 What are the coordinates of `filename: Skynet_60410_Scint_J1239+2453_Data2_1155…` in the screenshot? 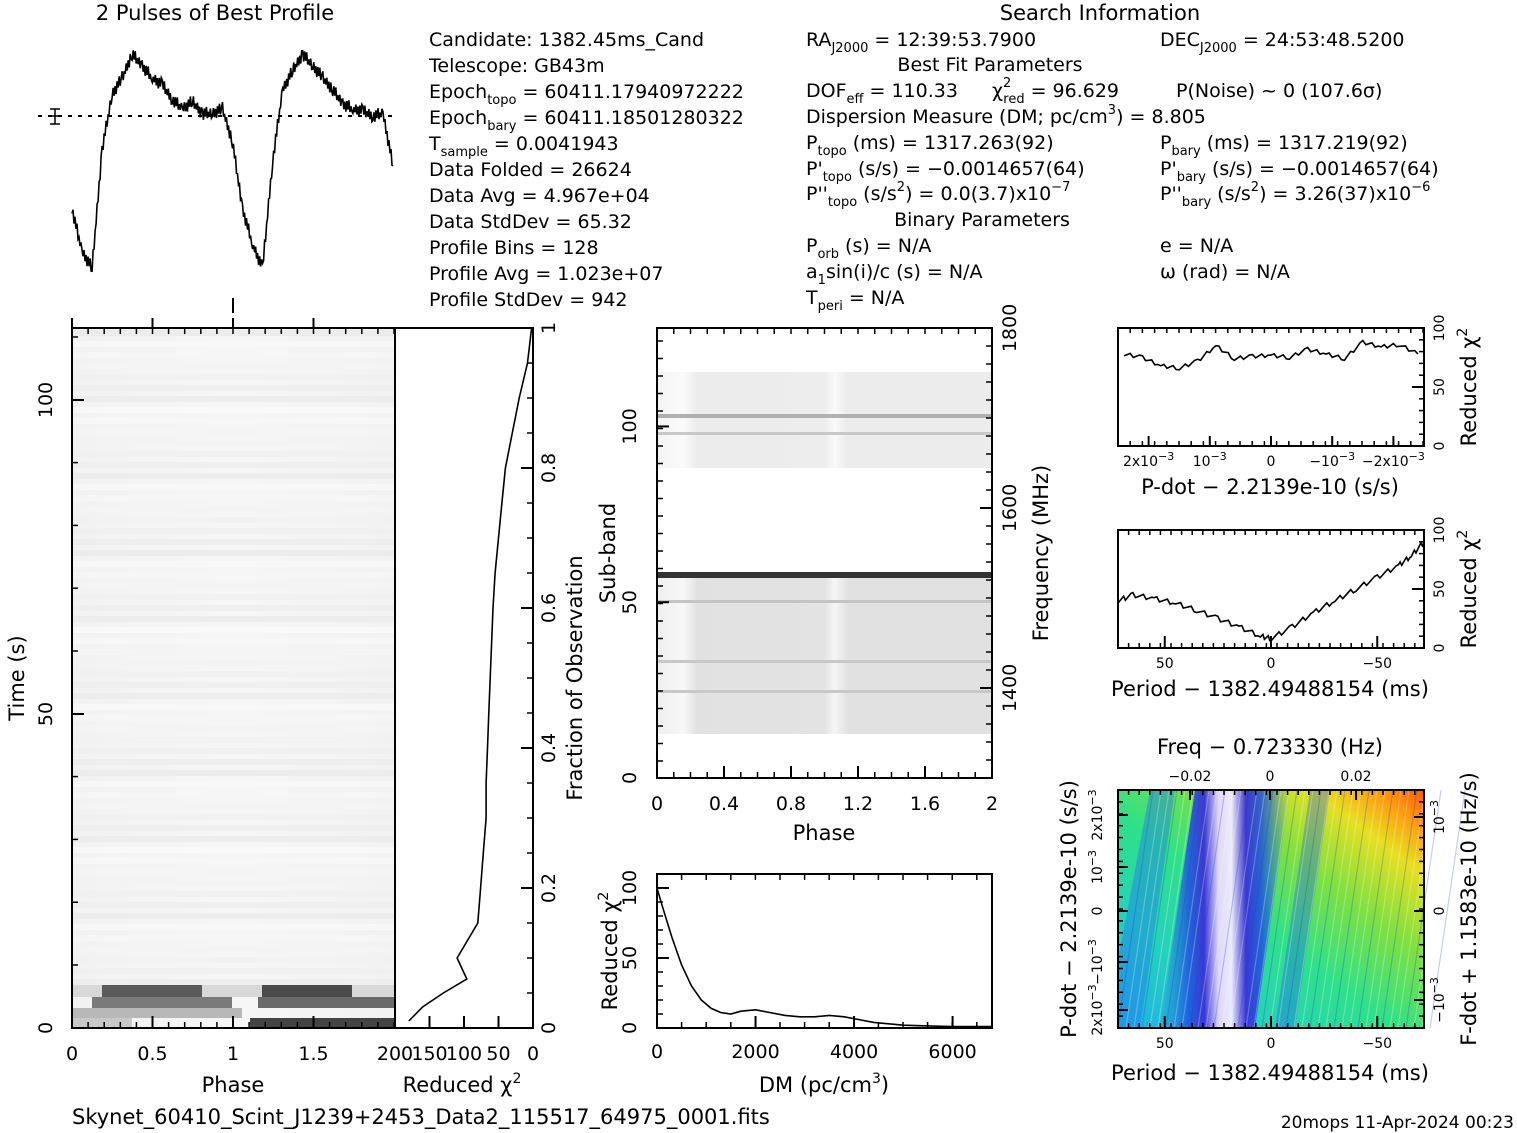 It's located at (421, 1117).